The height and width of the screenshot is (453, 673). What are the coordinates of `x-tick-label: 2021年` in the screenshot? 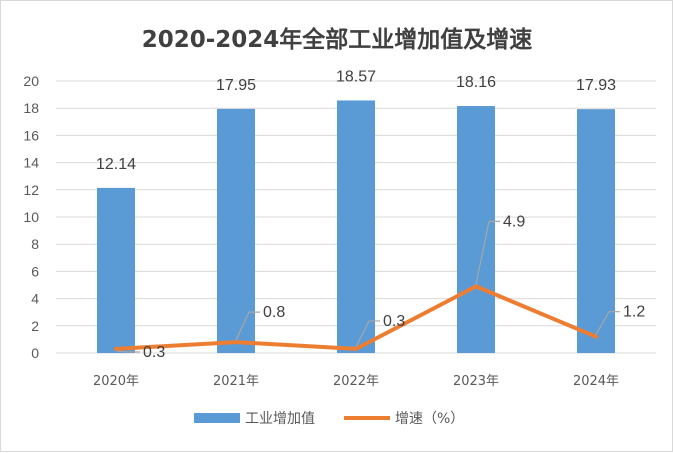 It's located at (236, 381).